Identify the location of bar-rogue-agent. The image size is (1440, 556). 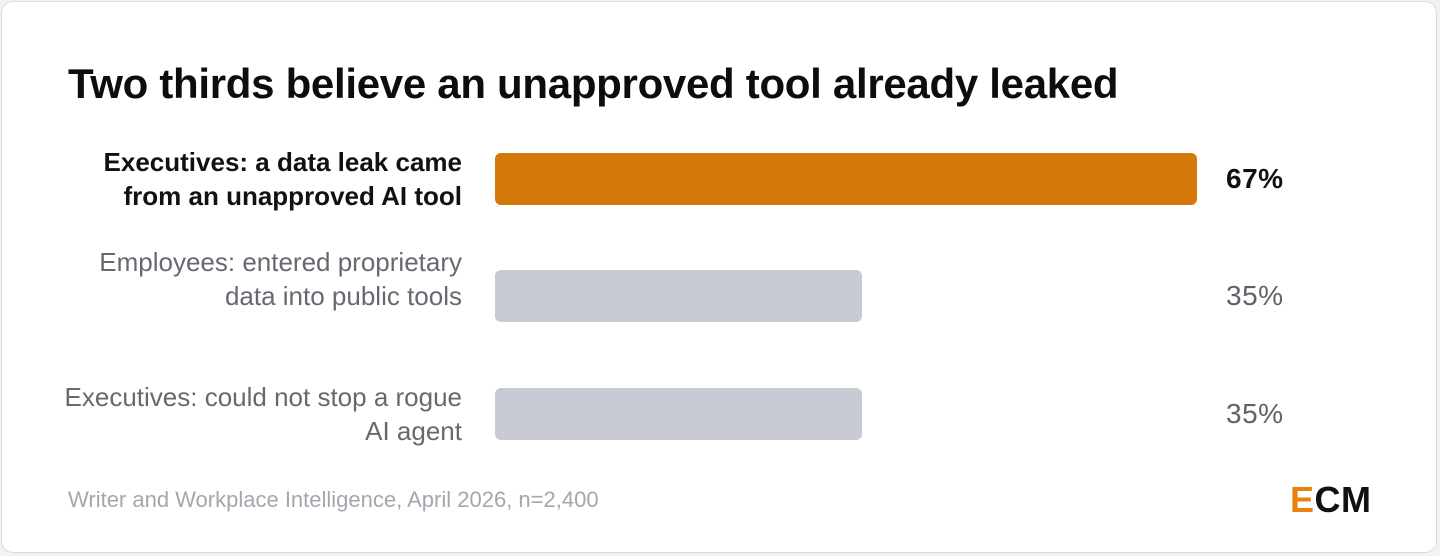
(678, 414).